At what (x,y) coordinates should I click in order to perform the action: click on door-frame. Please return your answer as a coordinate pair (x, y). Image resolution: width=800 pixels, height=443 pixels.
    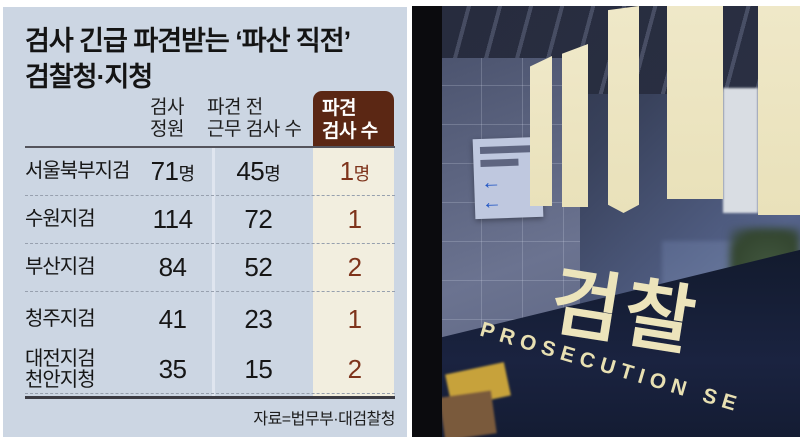
    Looking at the image, I should click on (427, 221).